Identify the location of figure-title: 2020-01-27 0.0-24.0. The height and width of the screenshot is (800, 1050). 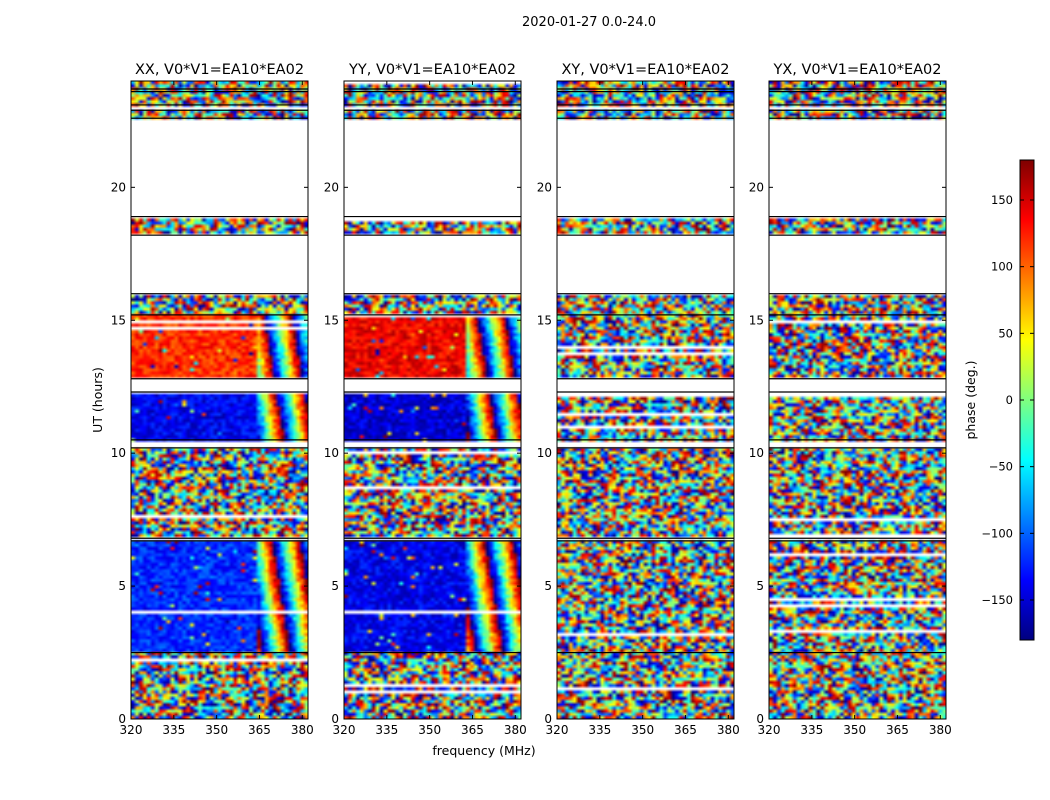
(589, 22).